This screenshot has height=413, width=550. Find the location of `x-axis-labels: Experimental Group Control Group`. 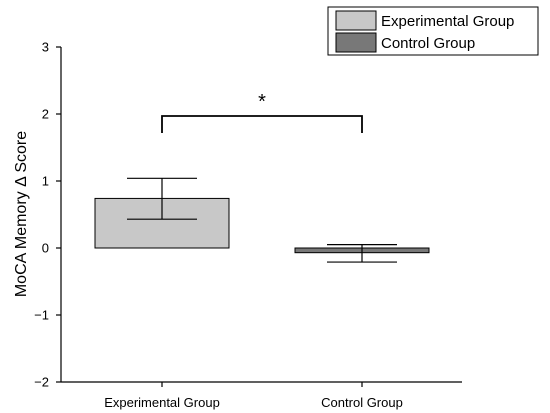

x-axis-labels: Experimental Group Control Group is located at coordinates (253, 396).